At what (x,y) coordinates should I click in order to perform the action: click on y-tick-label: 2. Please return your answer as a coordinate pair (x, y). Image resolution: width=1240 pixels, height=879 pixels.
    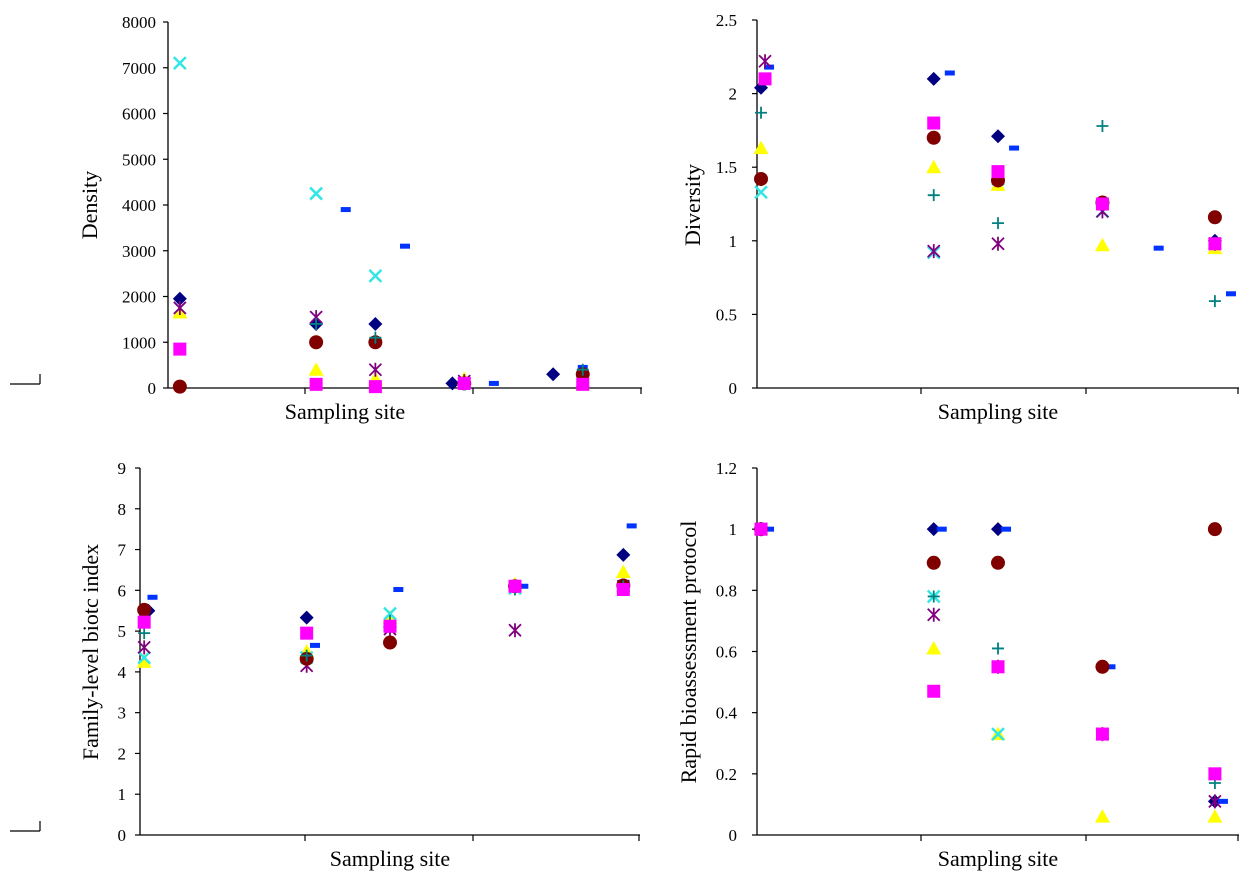
    Looking at the image, I should click on (122, 753).